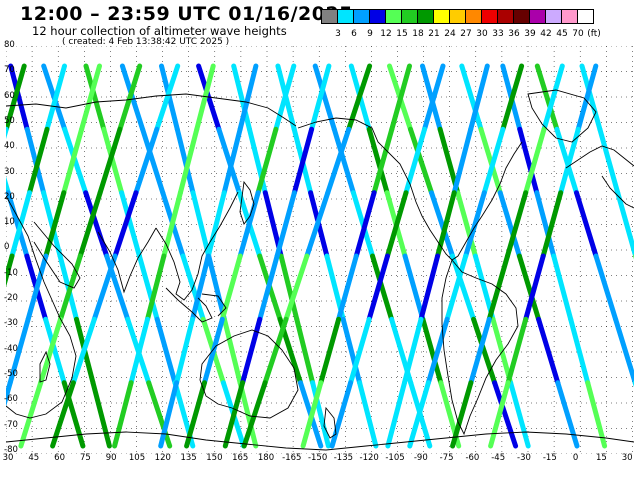 The width and height of the screenshot is (640, 480). I want to click on arabia-outline, so click(57, 255).